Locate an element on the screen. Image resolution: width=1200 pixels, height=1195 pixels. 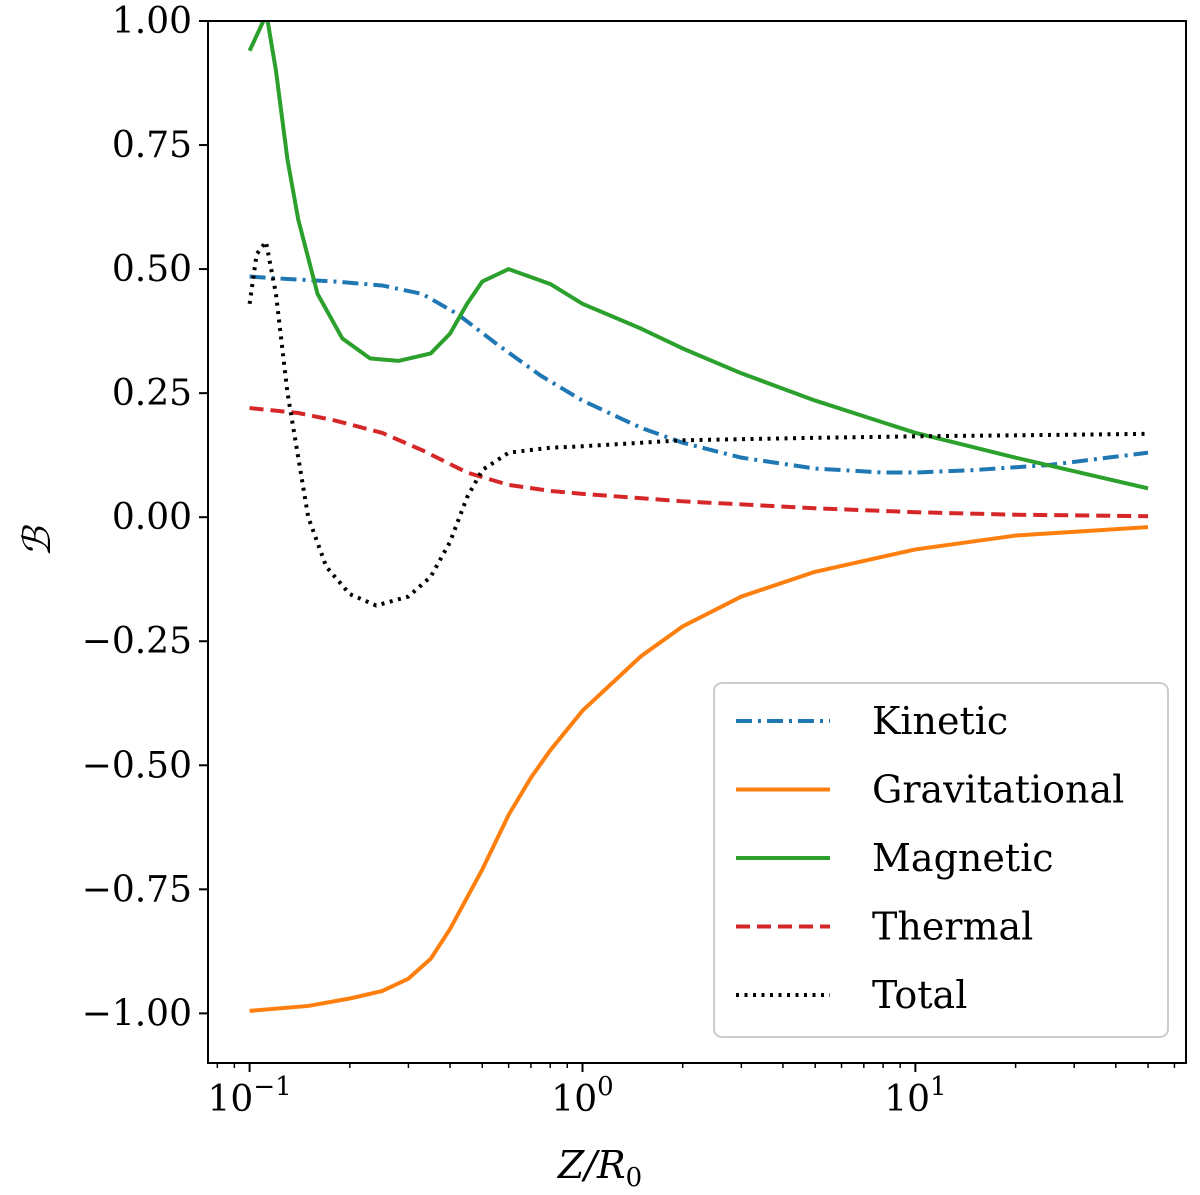
legend: Kinetic Gravitational Magnetic Thermal Total is located at coordinates (941, 860).